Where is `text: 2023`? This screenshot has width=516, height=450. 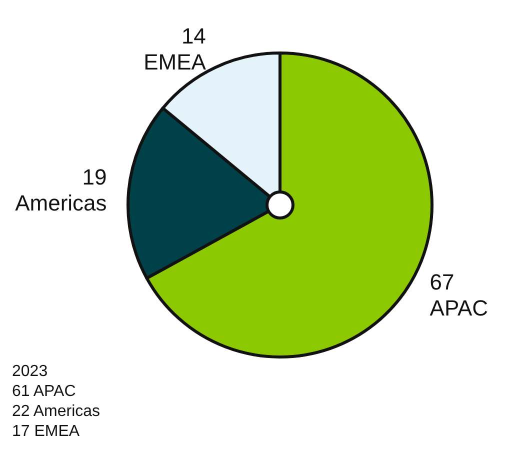 text: 2023 is located at coordinates (30, 371).